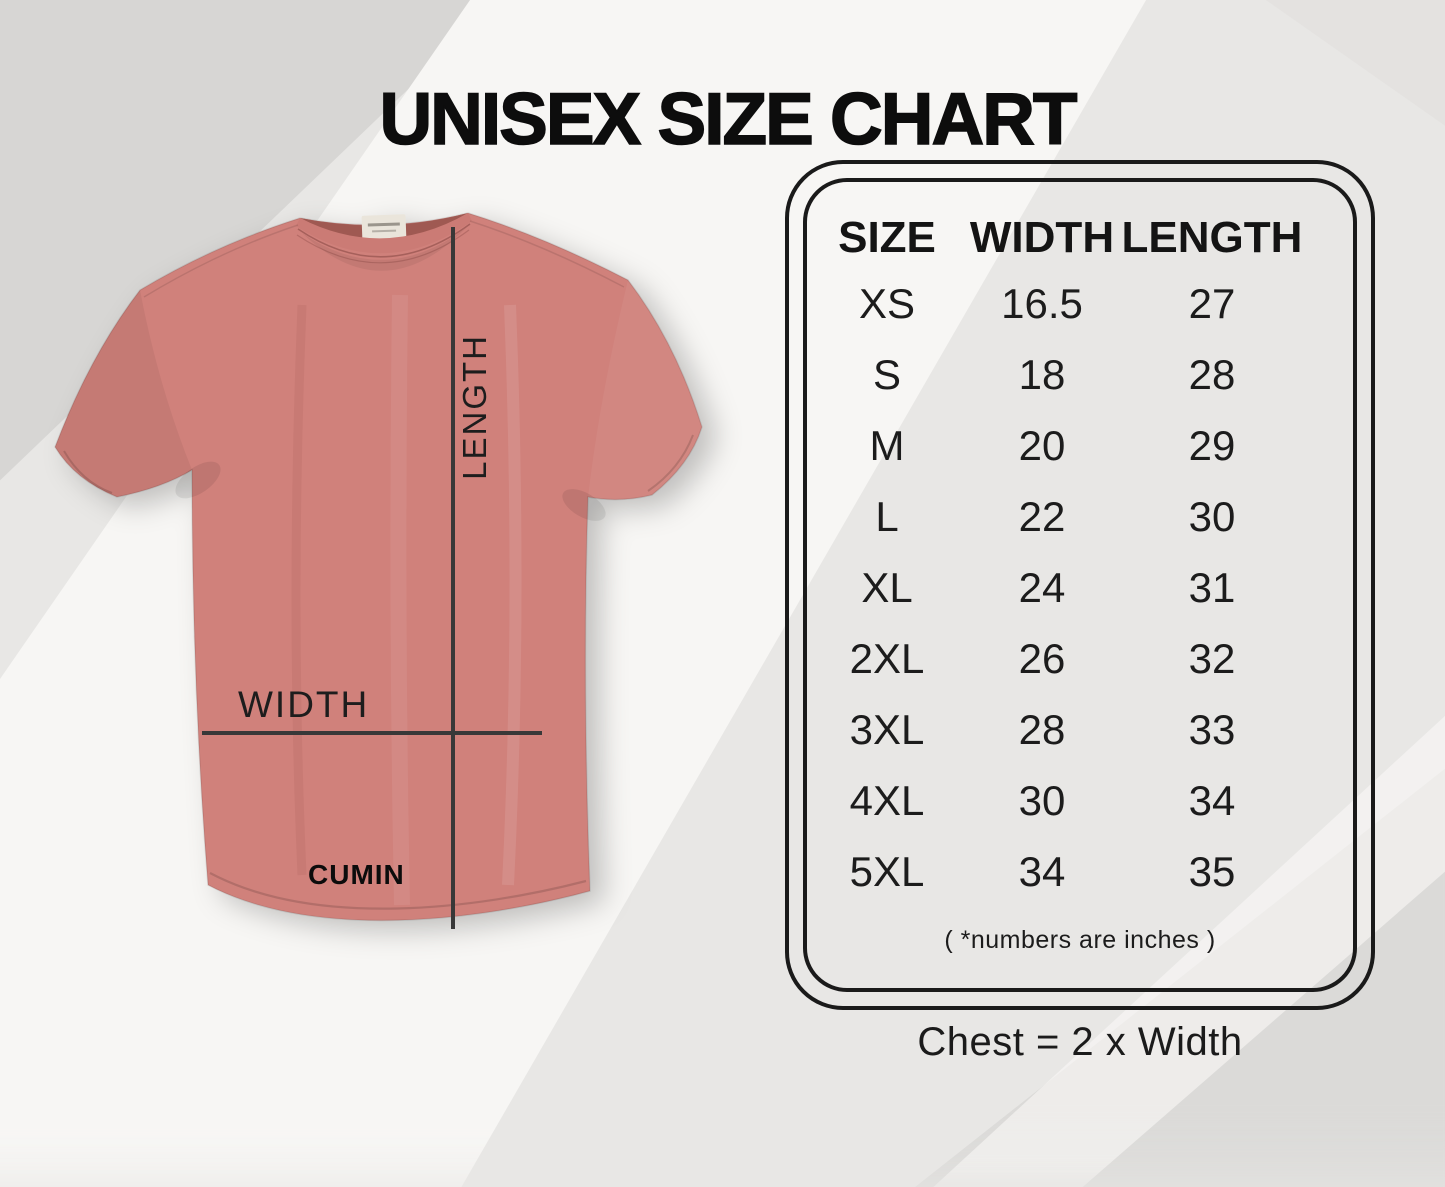  I want to click on cell-width: 34, so click(1042, 871).